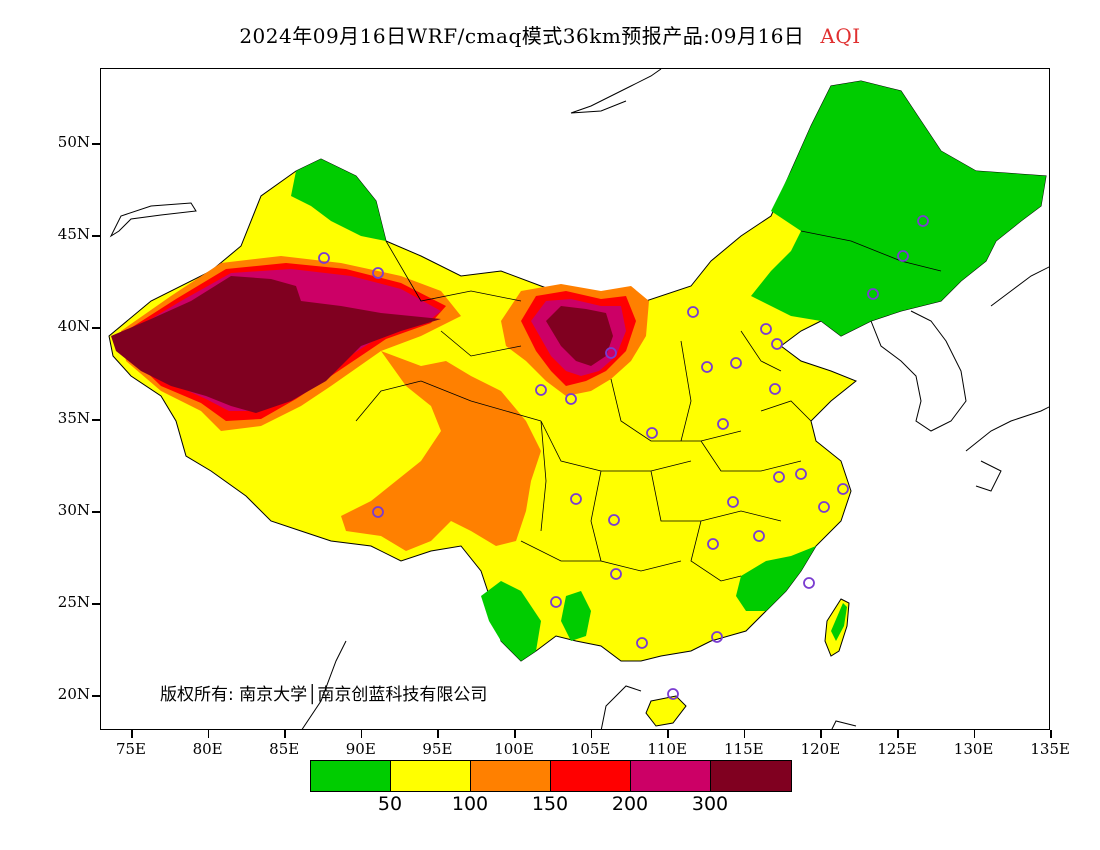 The height and width of the screenshot is (850, 1100). What do you see at coordinates (338, 200) in the screenshot?
I see `northwest-green-zone` at bounding box center [338, 200].